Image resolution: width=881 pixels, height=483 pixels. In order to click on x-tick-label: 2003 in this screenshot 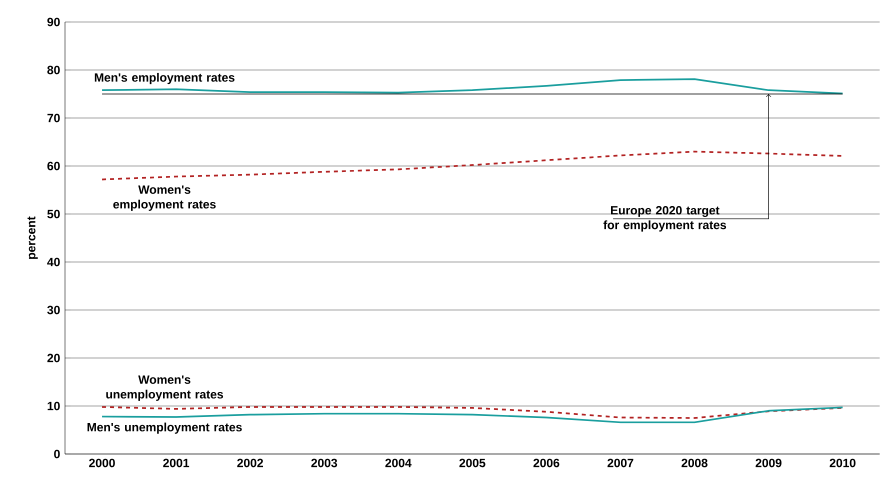, I will do `click(324, 463)`.